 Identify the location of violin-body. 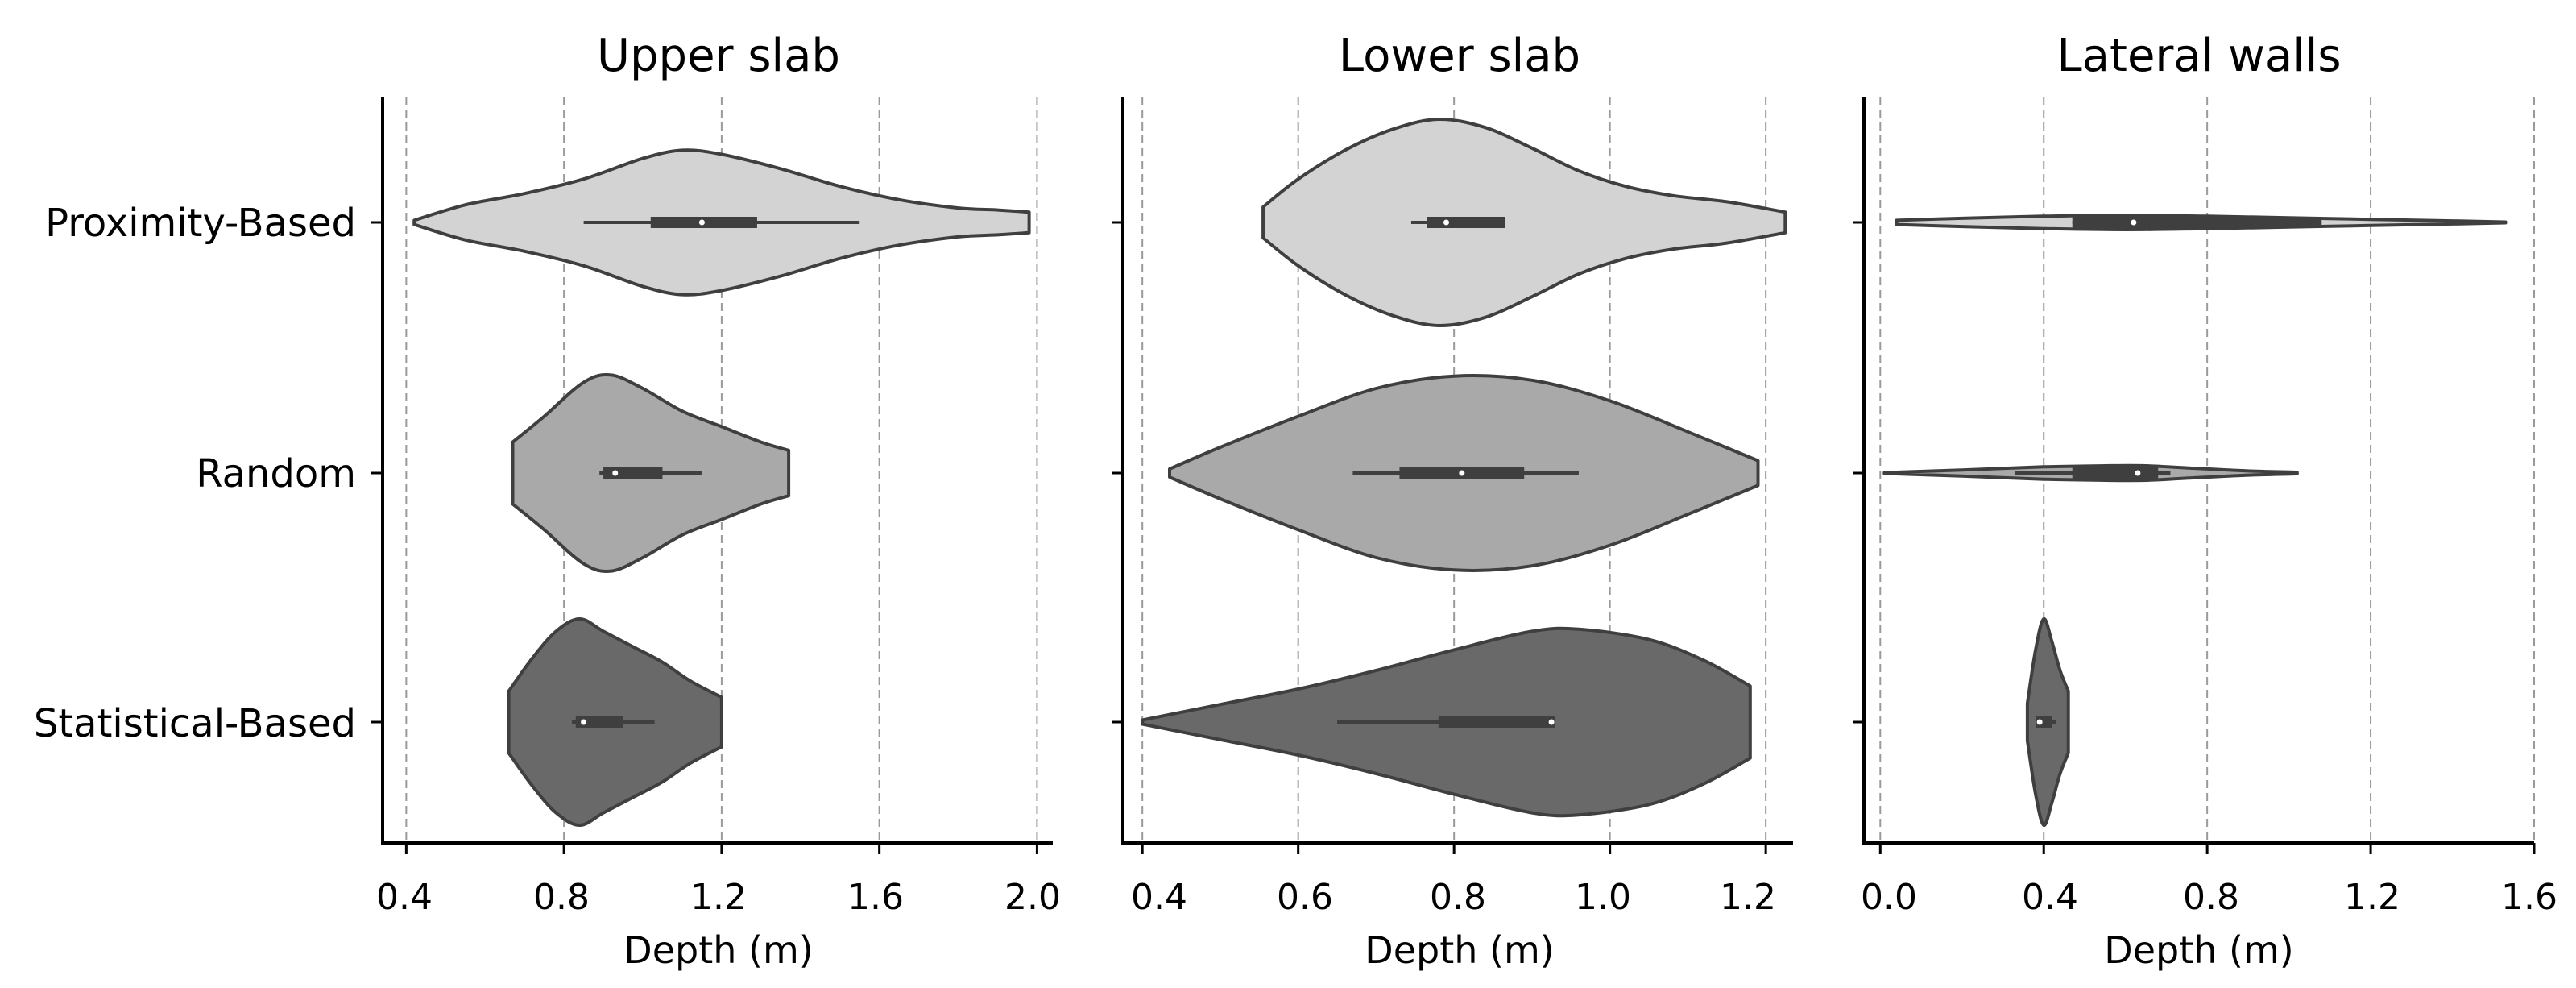
(1524, 222).